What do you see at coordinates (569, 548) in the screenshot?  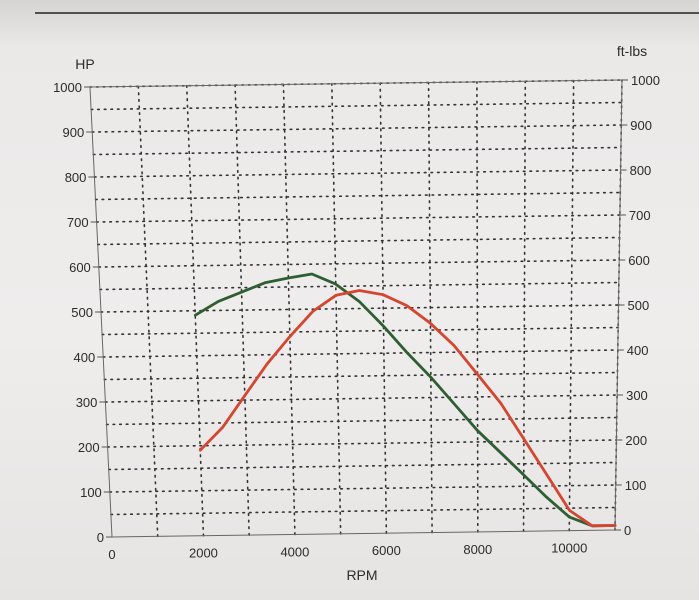 I see `x-tick-label: 10000` at bounding box center [569, 548].